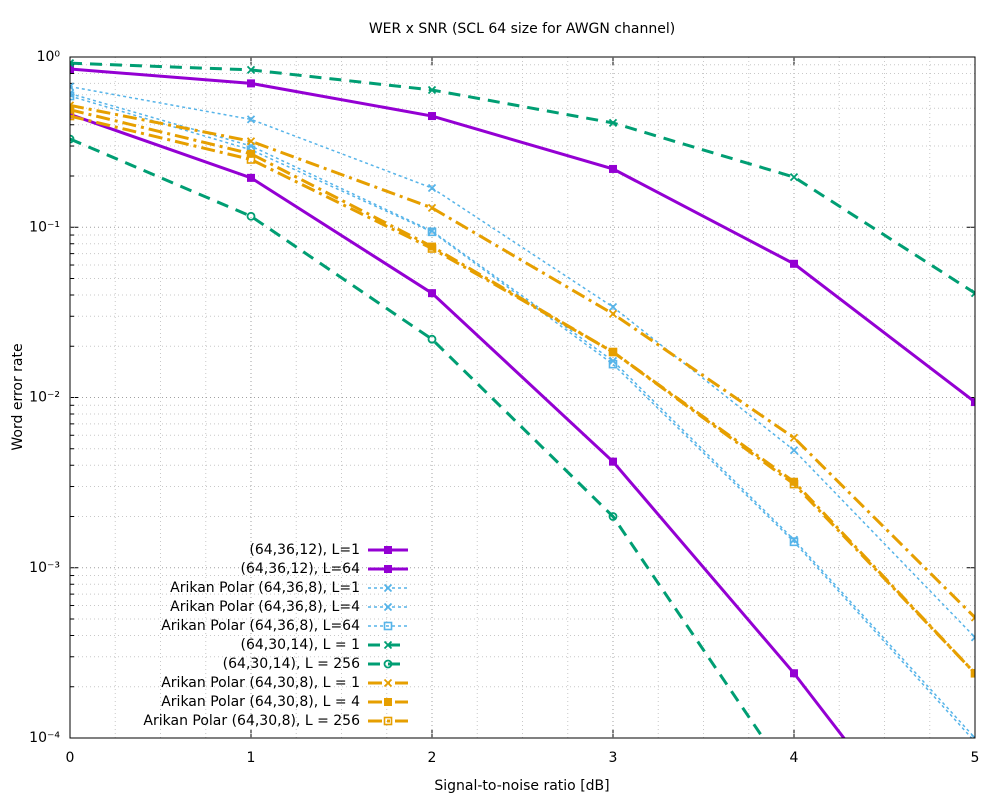 The width and height of the screenshot is (1000, 800). Describe the element at coordinates (260, 626) in the screenshot. I see `legend-label: Arikan Polar (64,36,8), L=64` at that location.